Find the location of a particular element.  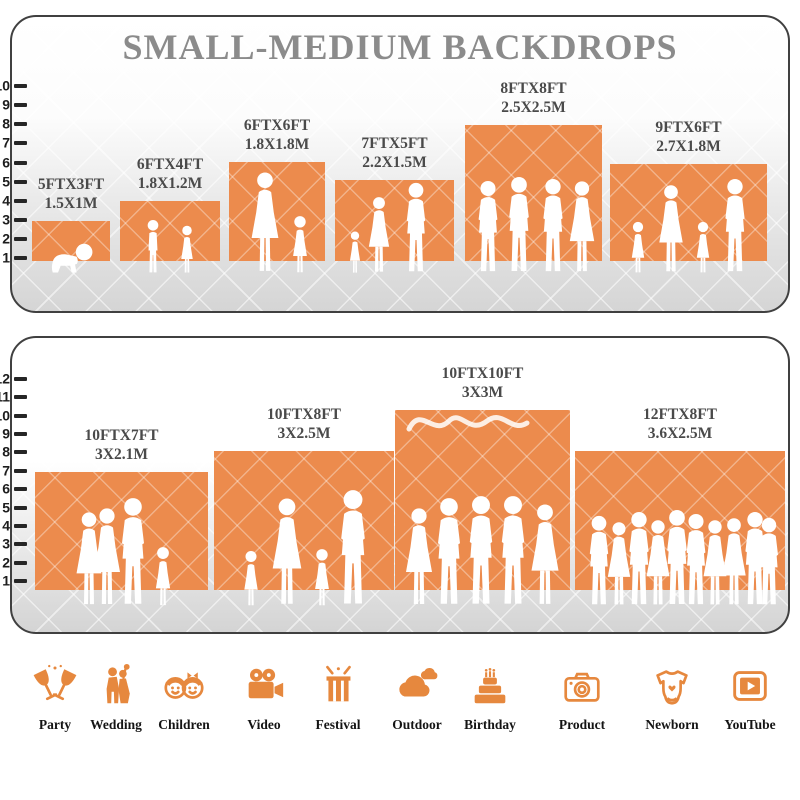

category-label: Wedding is located at coordinates (116, 724).